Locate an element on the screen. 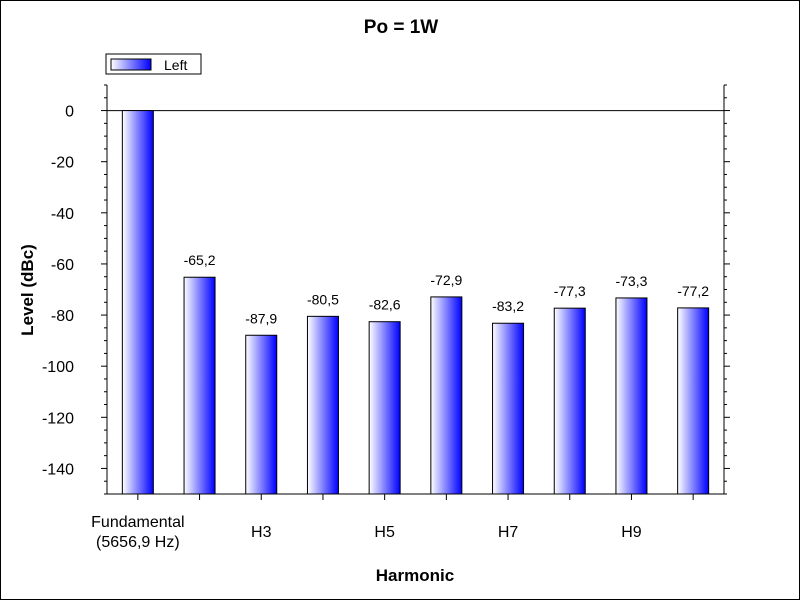  chart-title: Po = 1W is located at coordinates (401, 27).